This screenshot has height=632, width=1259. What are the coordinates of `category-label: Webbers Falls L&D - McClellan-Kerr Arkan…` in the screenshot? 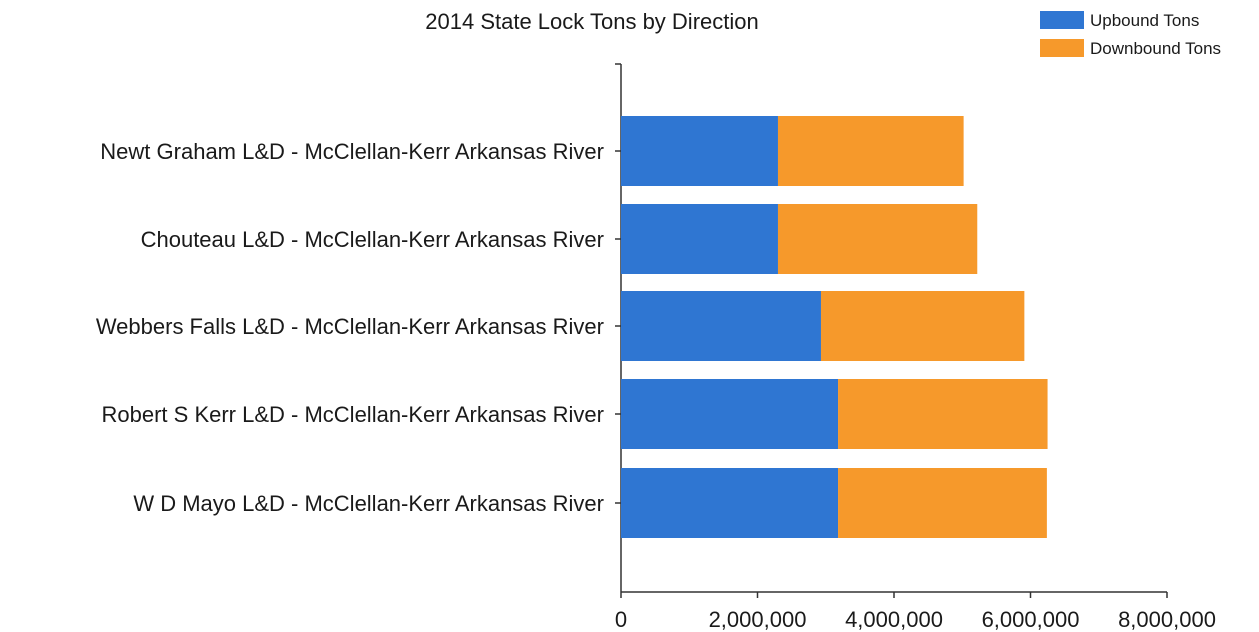 It's located at (350, 326).